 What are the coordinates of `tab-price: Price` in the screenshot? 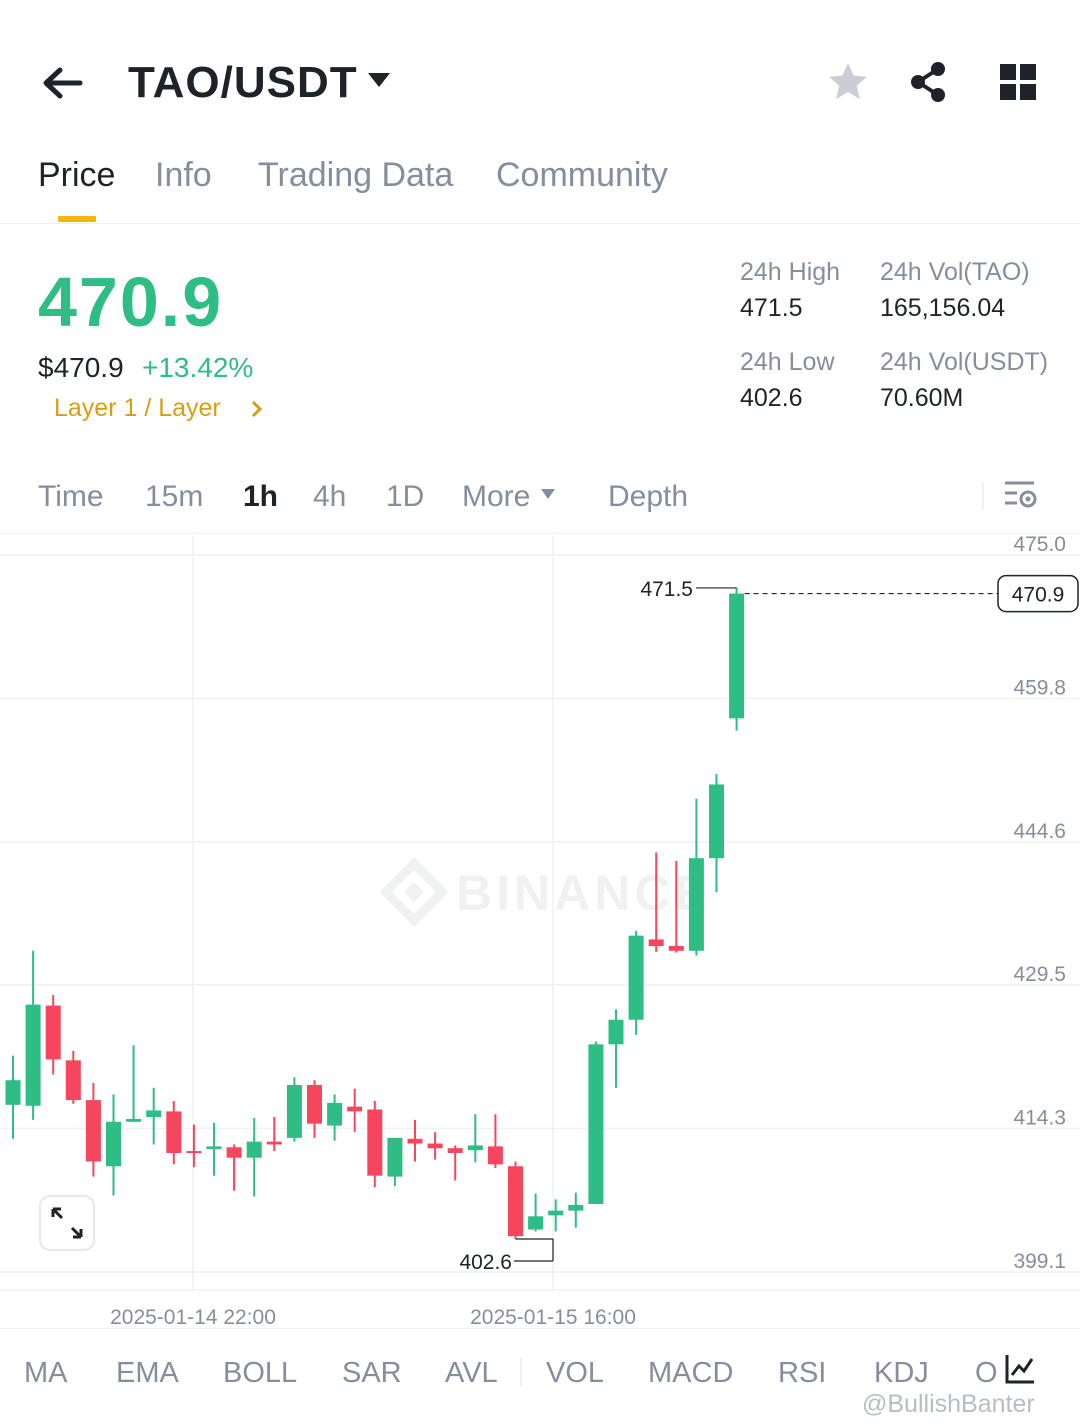 It's located at (77, 175).